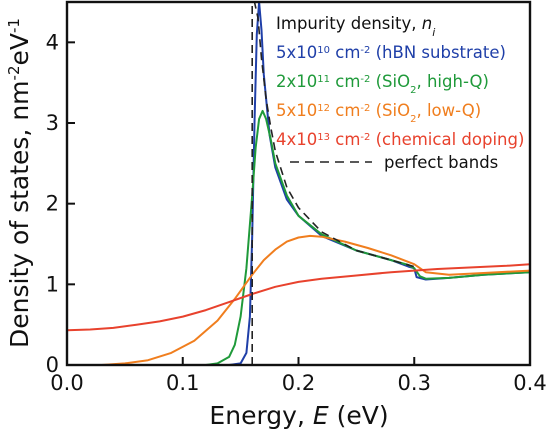  I want to click on legend-title-sub: i, so click(433, 32).